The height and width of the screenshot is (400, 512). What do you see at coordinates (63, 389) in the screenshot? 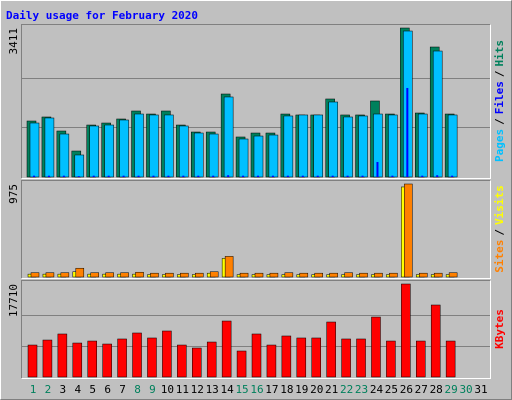
I see `x-tick-label: 3` at bounding box center [63, 389].